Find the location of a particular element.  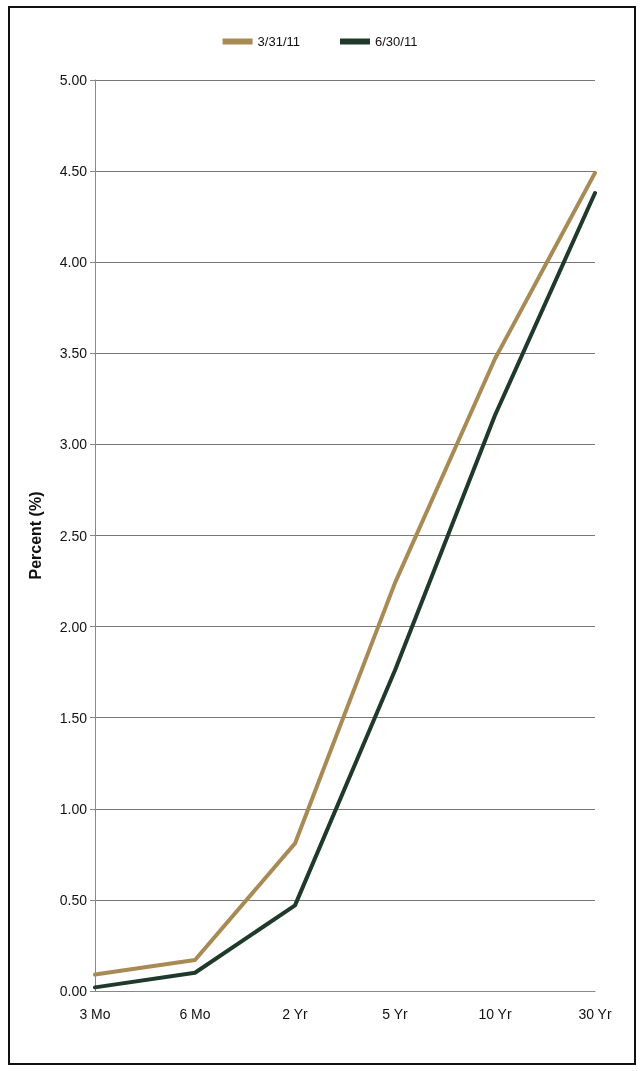

x-tick-label: 5 Yr is located at coordinates (395, 1014).